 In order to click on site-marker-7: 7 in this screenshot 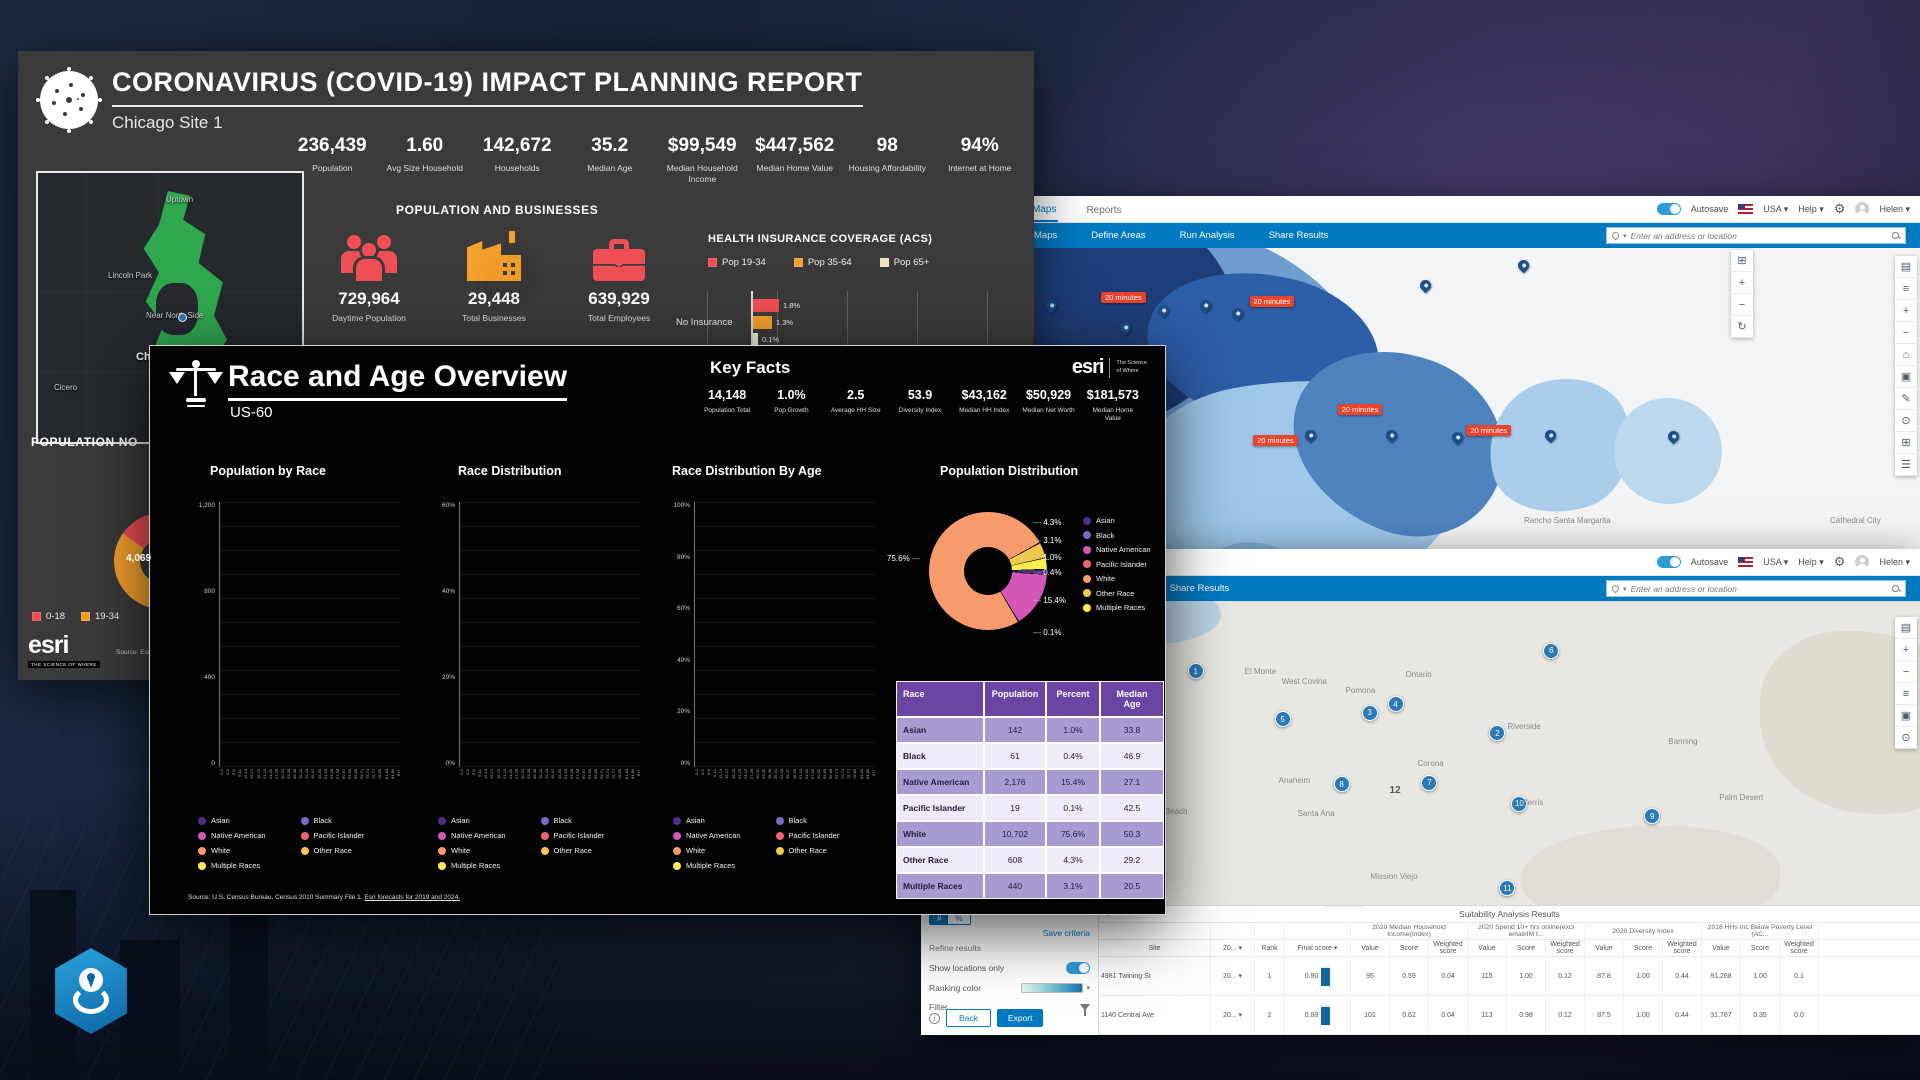, I will do `click(1429, 782)`.